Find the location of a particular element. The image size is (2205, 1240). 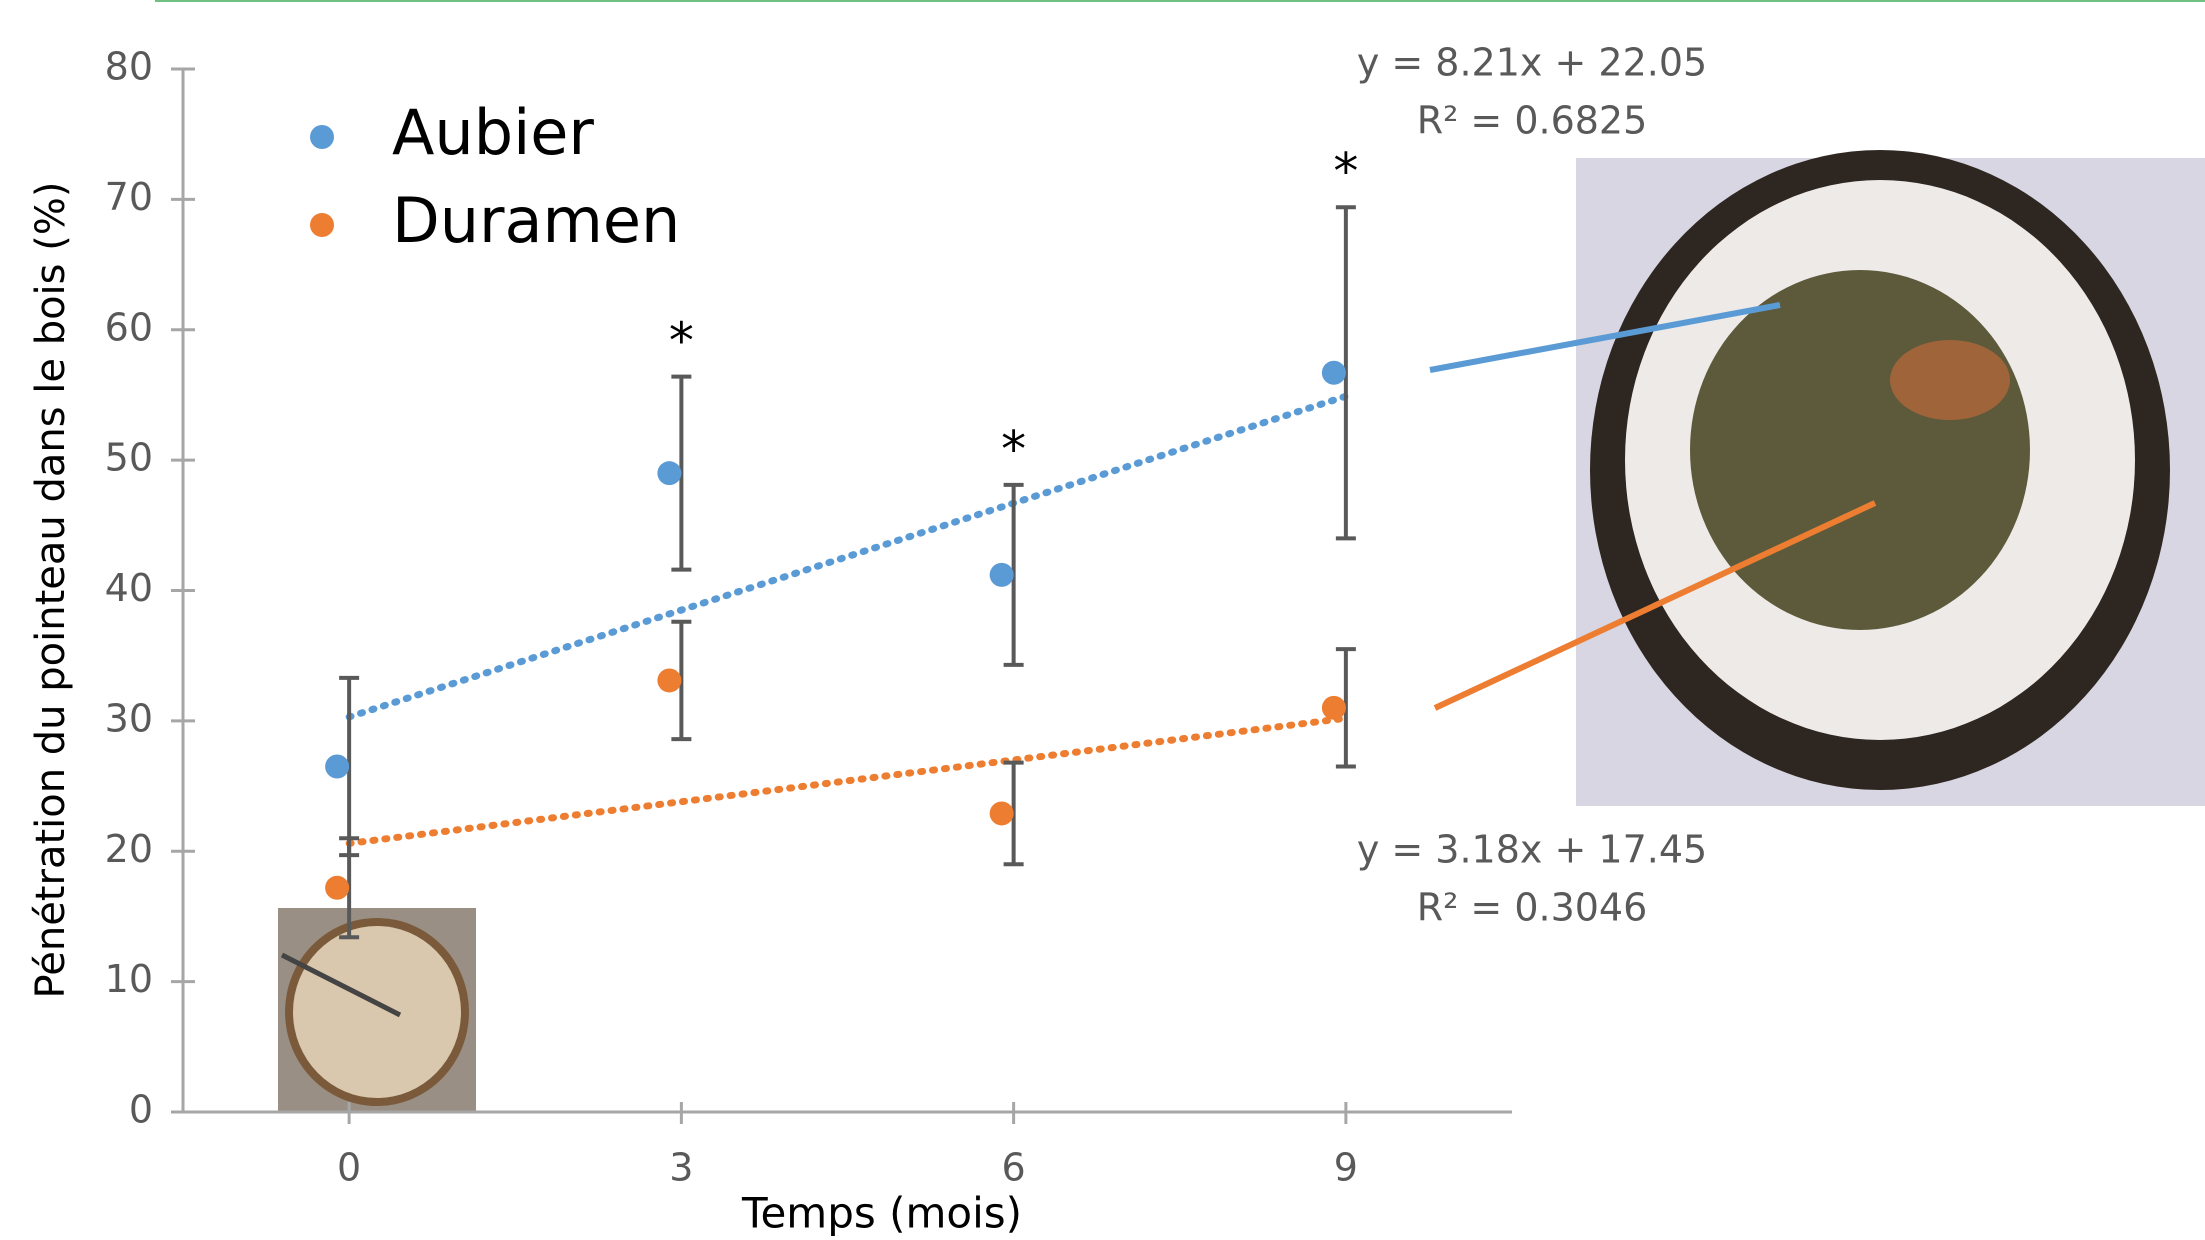

y-tick-label: 10 is located at coordinates (129, 979).